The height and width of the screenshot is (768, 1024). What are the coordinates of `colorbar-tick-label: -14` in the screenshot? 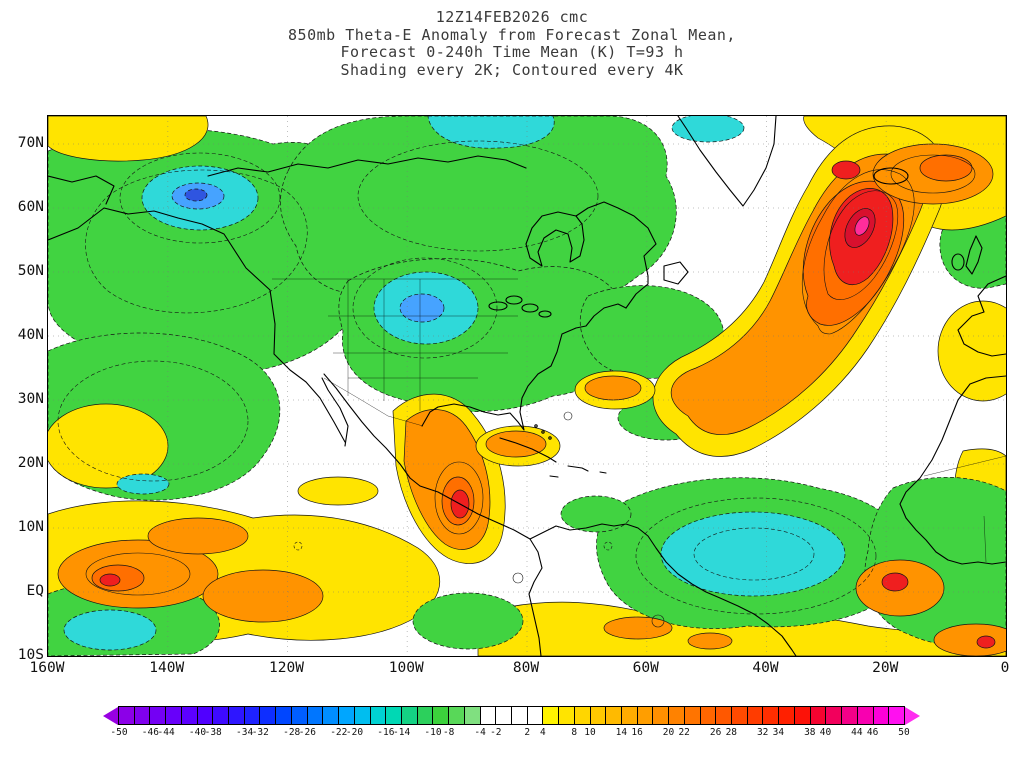 It's located at (402, 732).